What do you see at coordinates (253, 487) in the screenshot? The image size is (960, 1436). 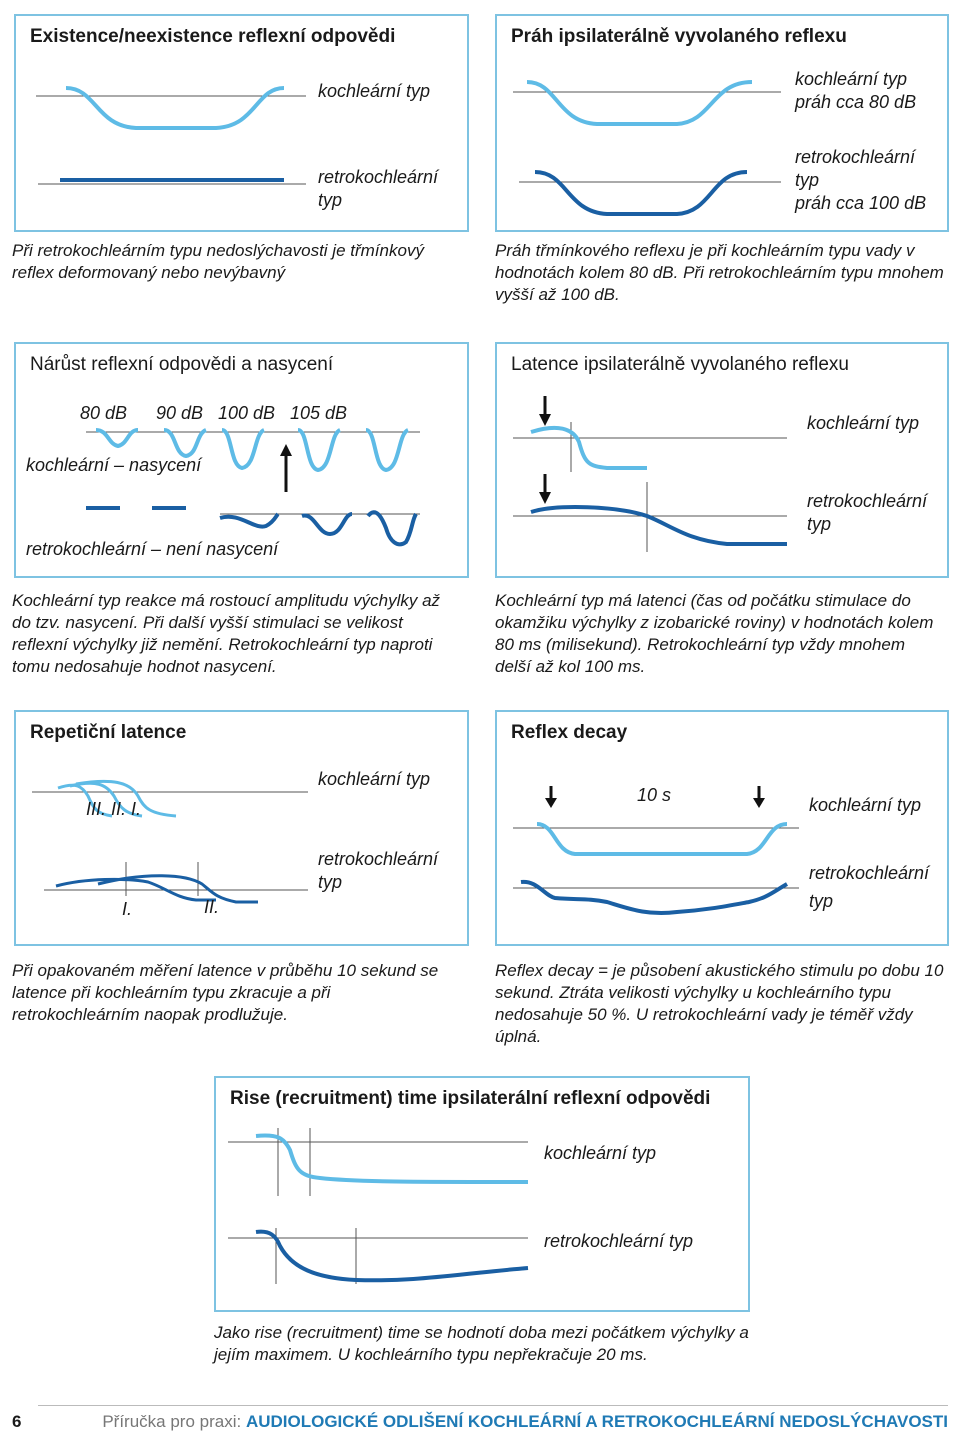 I see `growth-diagram` at bounding box center [253, 487].